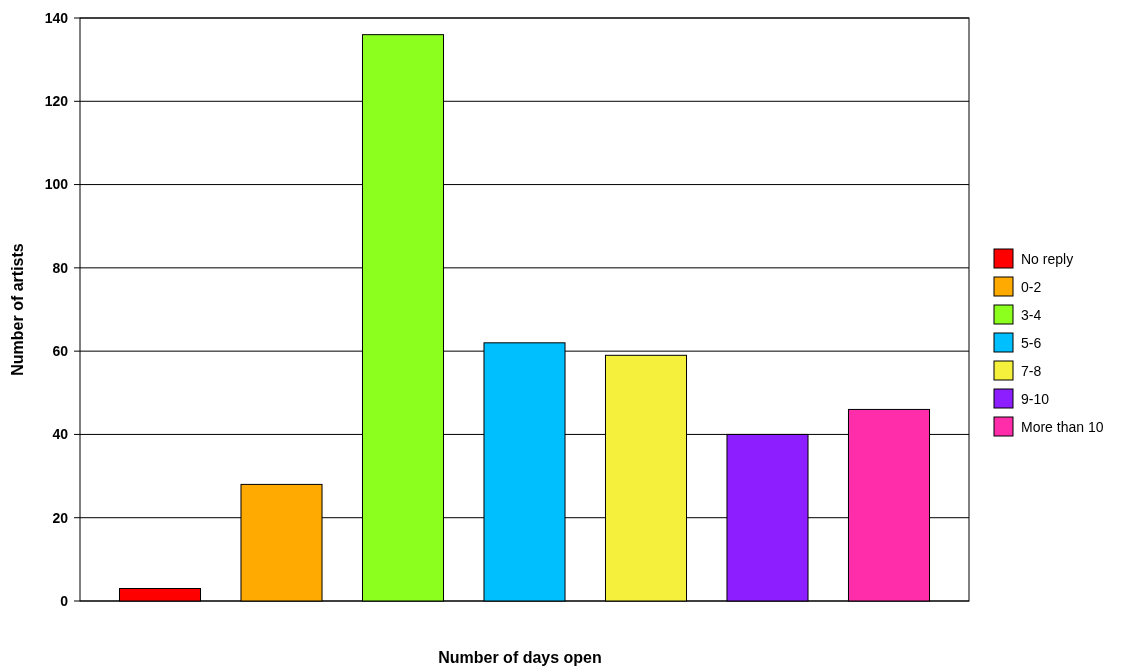 The height and width of the screenshot is (669, 1130). I want to click on y-tick-label: 80, so click(60, 267).